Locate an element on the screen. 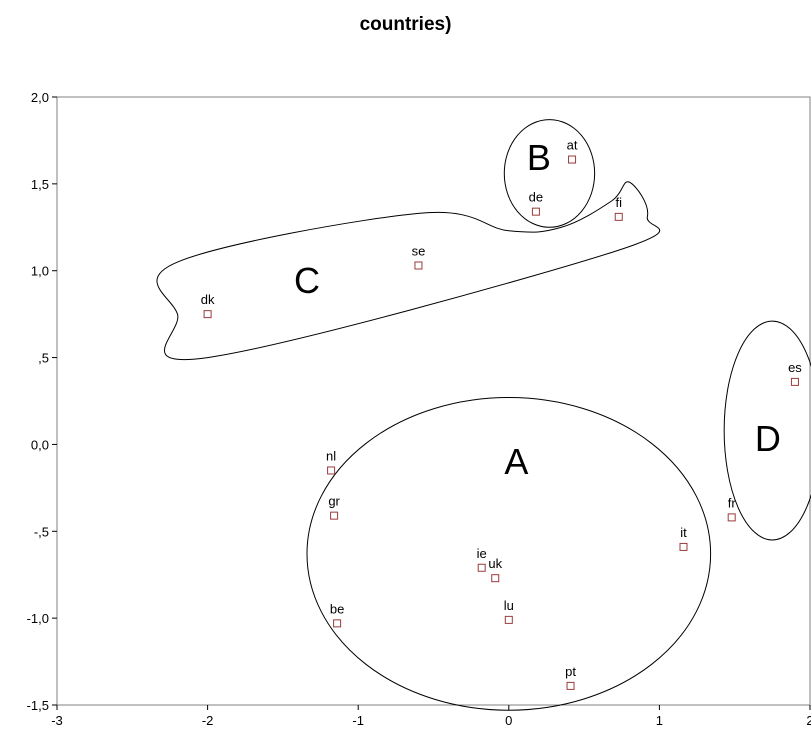  y-tick-label: -,5 is located at coordinates (41, 531).